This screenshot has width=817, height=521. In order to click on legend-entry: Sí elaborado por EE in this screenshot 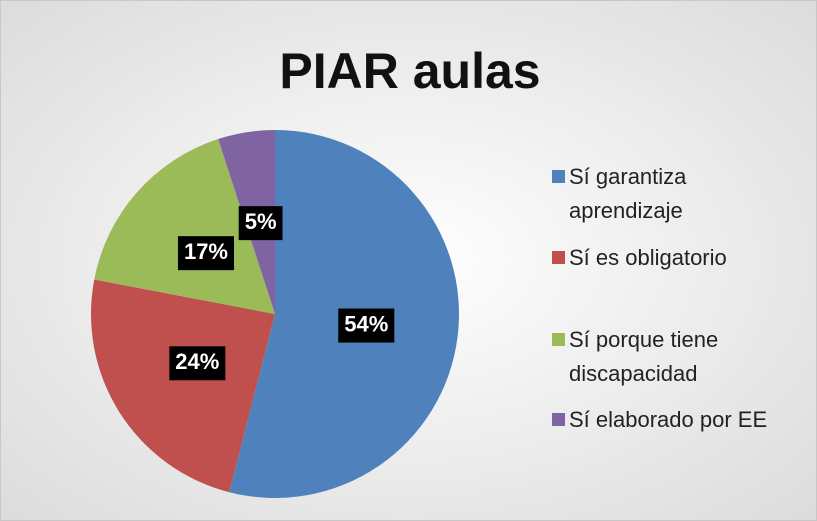, I will do `click(677, 420)`.